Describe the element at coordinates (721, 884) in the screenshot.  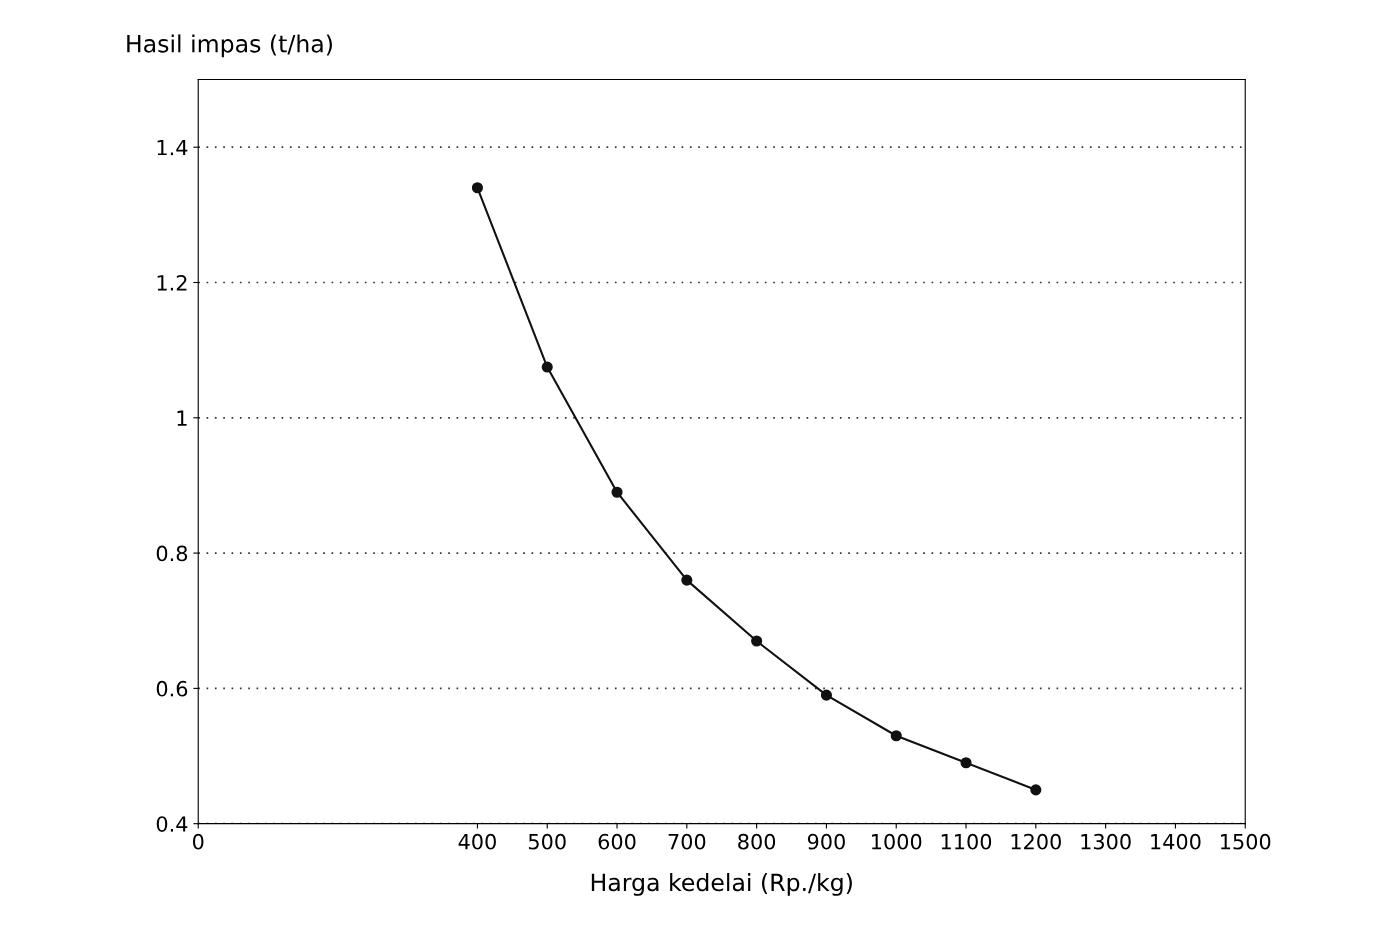
I see `x-axis-title: Harga kedelai (Rp./kg)` at that location.